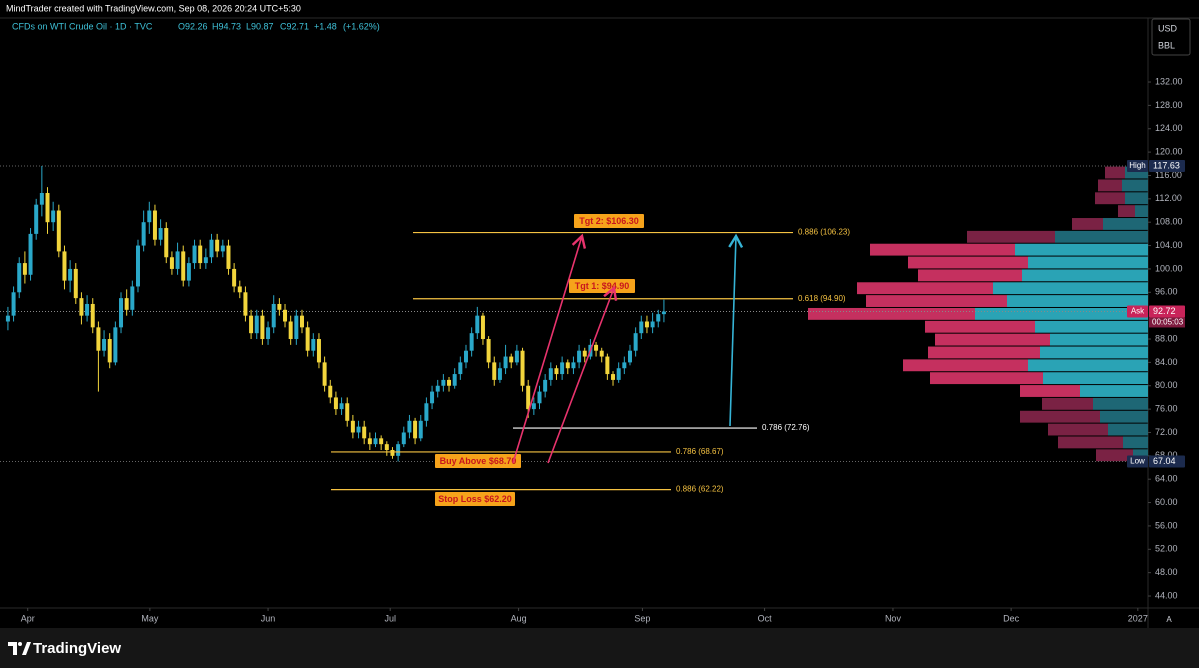 The height and width of the screenshot is (668, 1199). I want to click on annotation-text: Tgt 2: $106.30, so click(609, 221).